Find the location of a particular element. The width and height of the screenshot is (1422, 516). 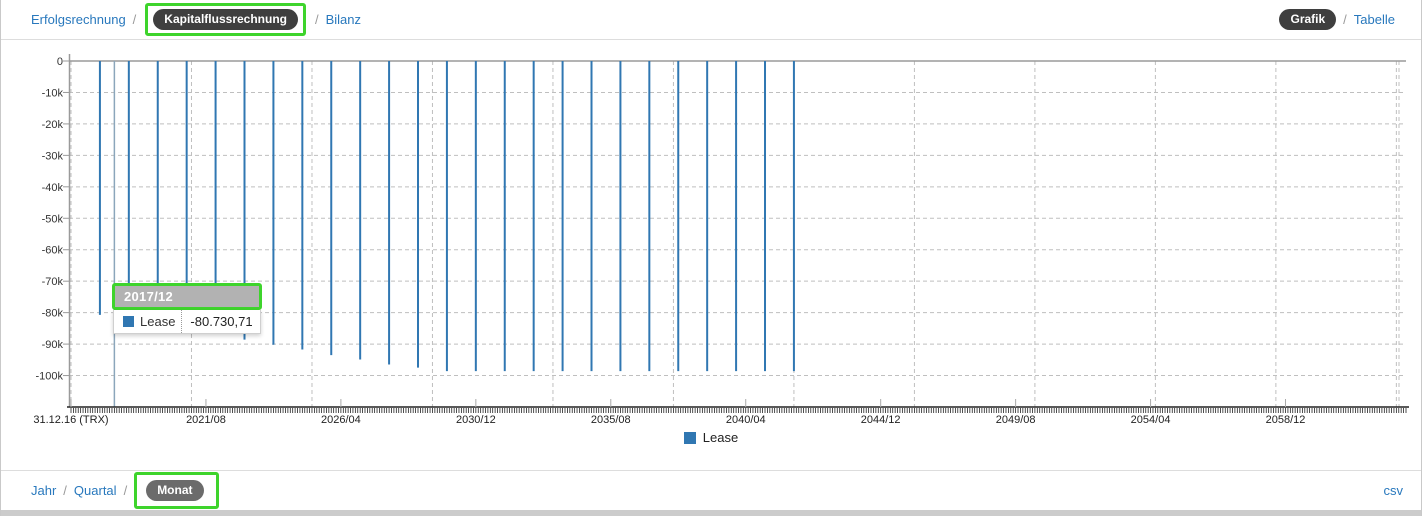

csv-export-link: csv is located at coordinates (1393, 490).